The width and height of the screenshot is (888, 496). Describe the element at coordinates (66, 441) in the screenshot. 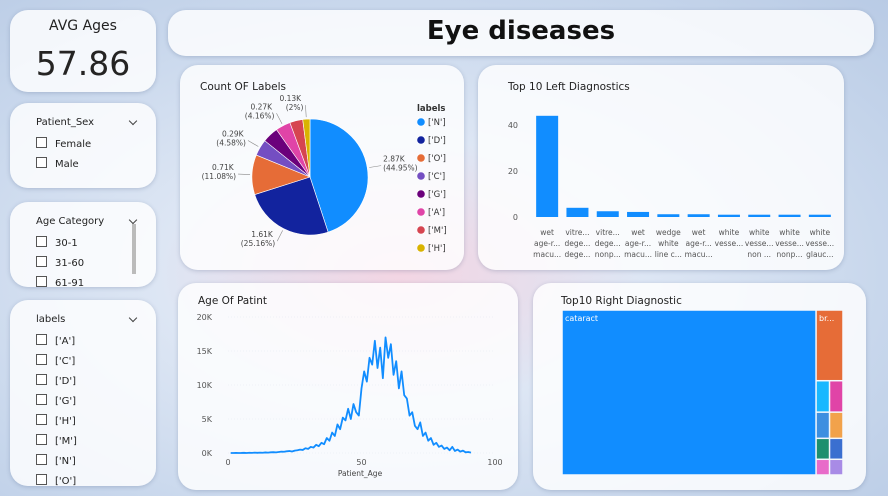

I see `slicer-item-label: ['M']` at that location.